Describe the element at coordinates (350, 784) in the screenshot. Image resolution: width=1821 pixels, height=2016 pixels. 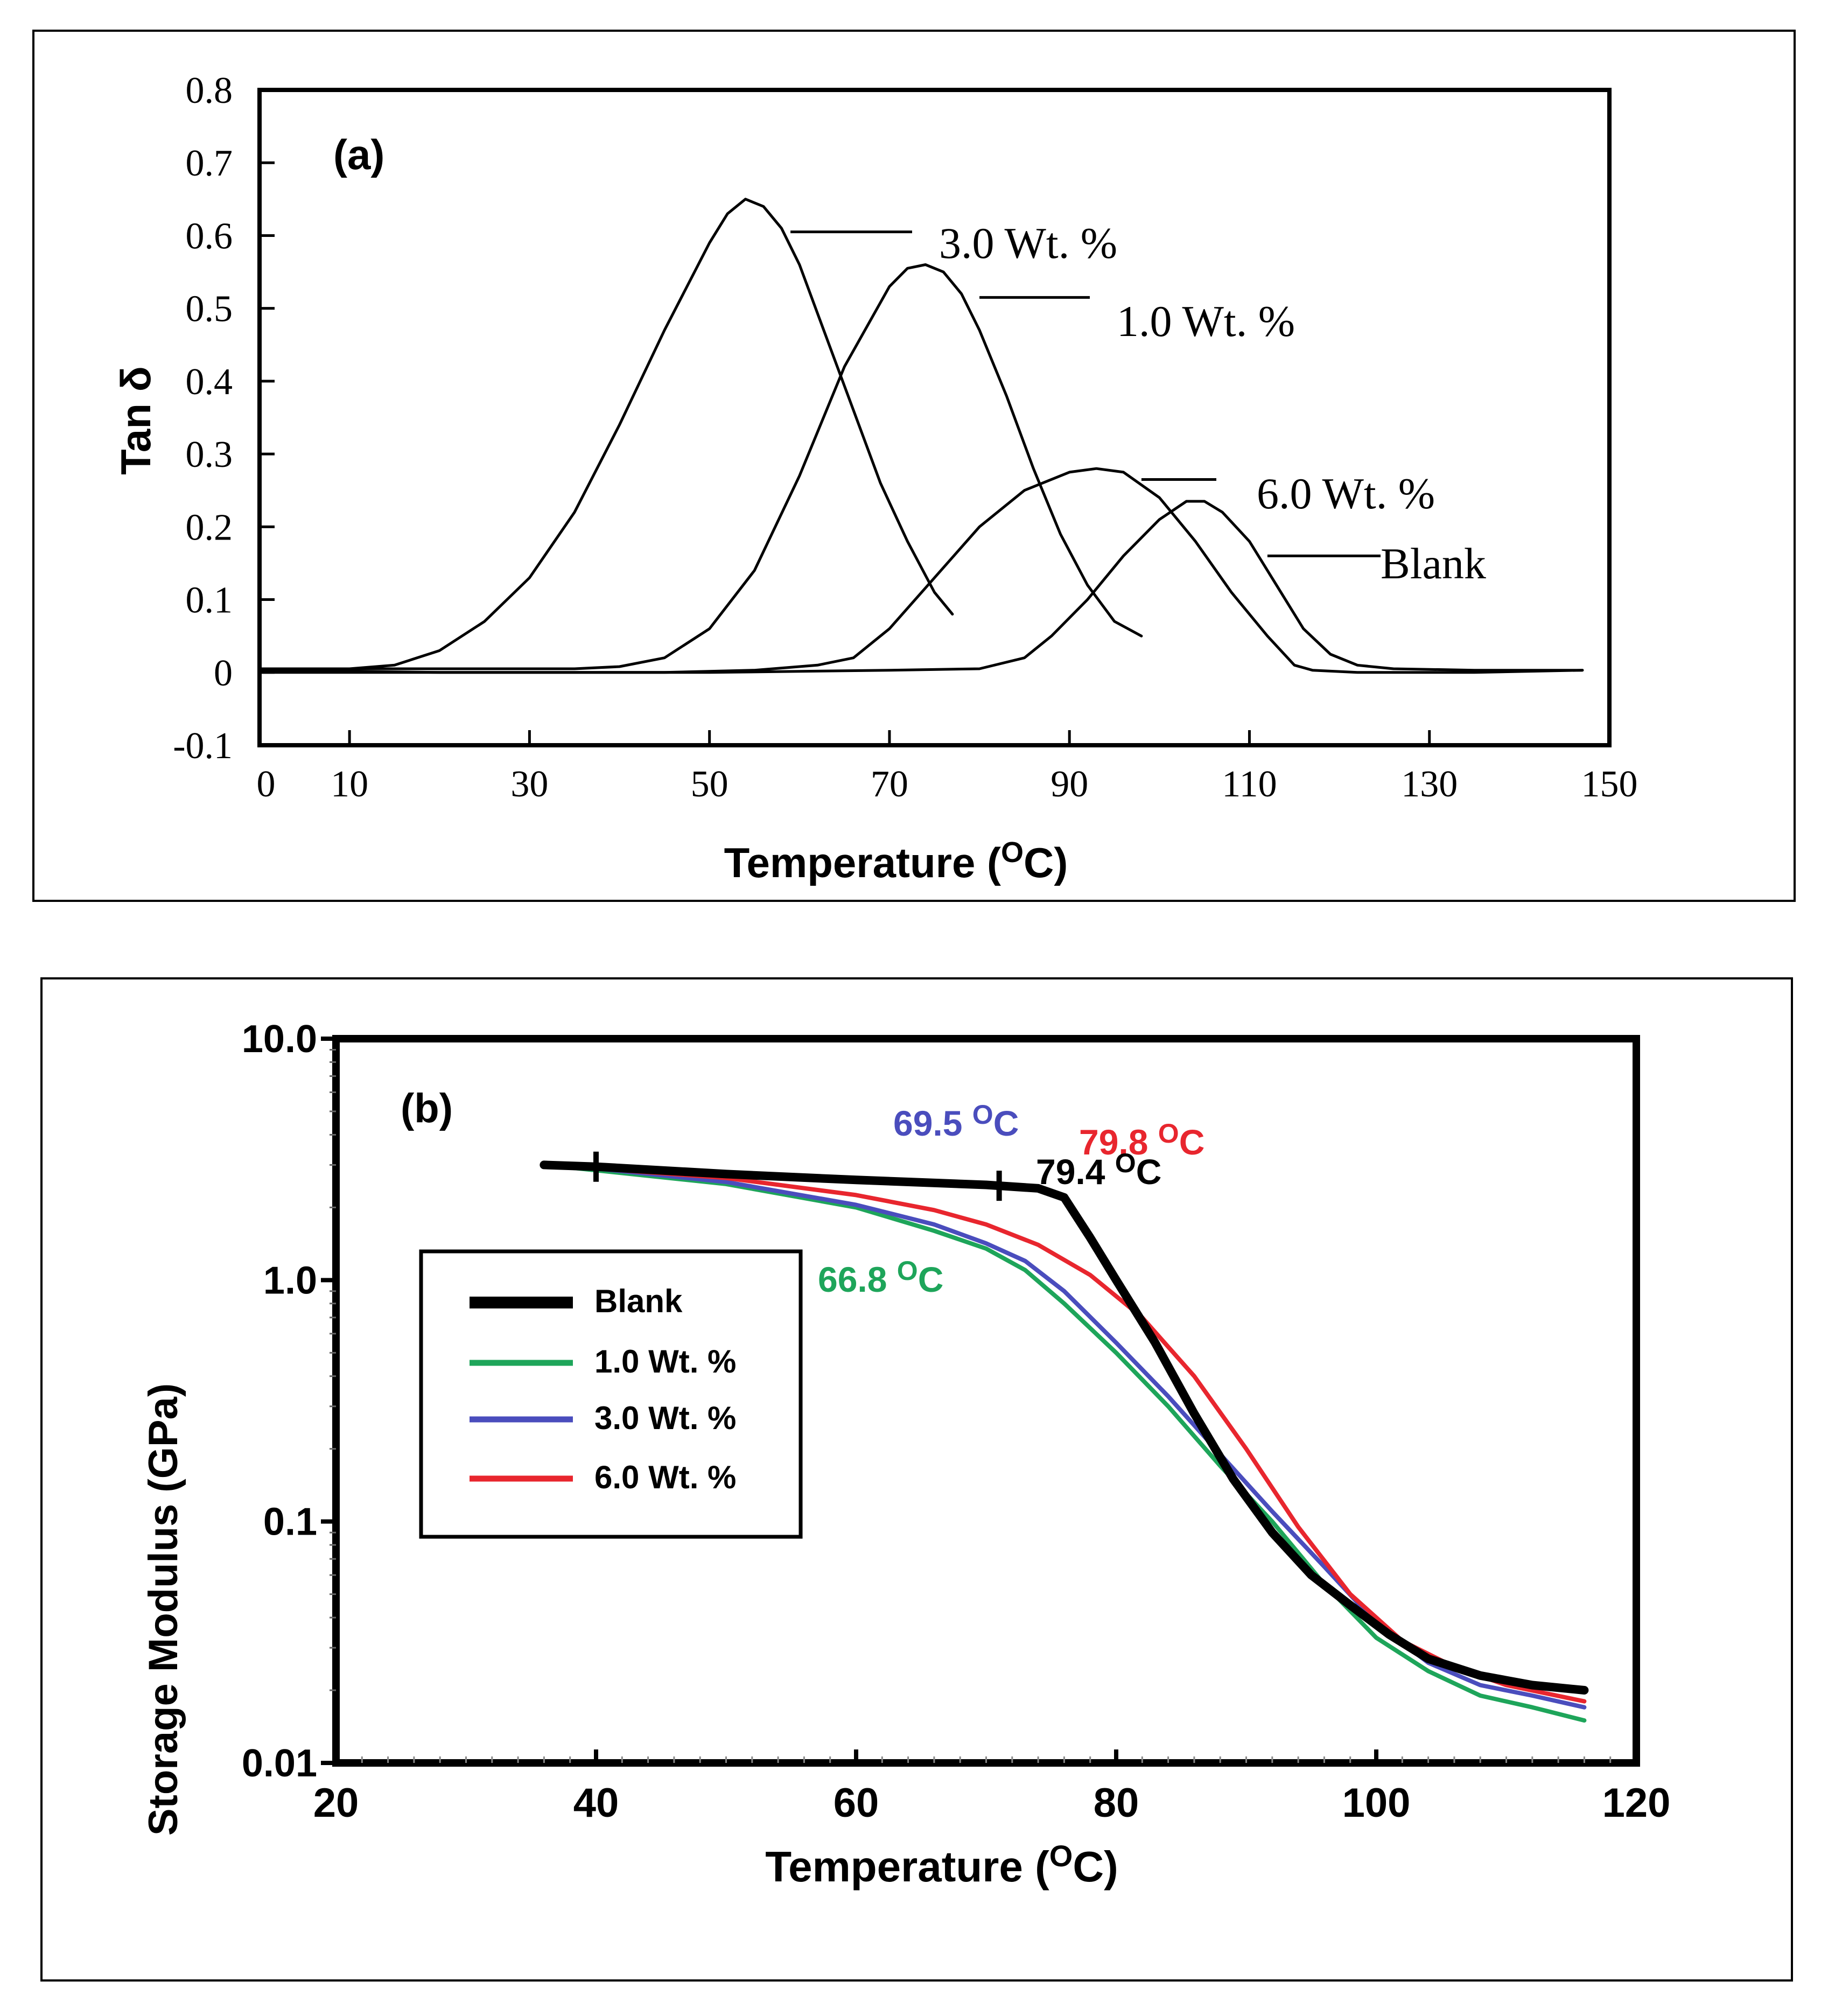
I see `x-tick-label: 10` at that location.